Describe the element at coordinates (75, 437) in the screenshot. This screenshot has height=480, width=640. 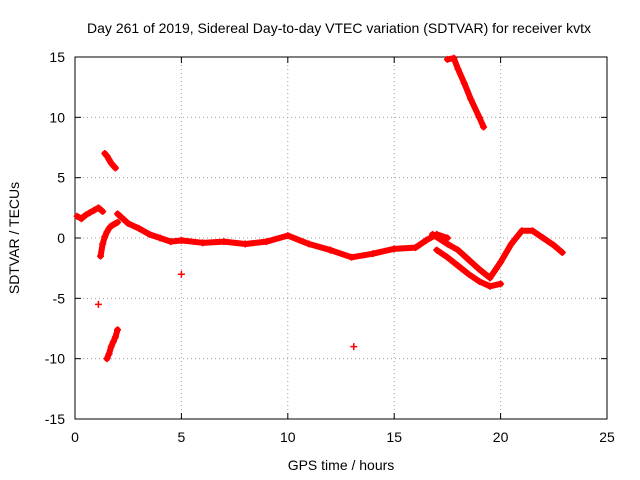
I see `x-tick-label: 0` at that location.